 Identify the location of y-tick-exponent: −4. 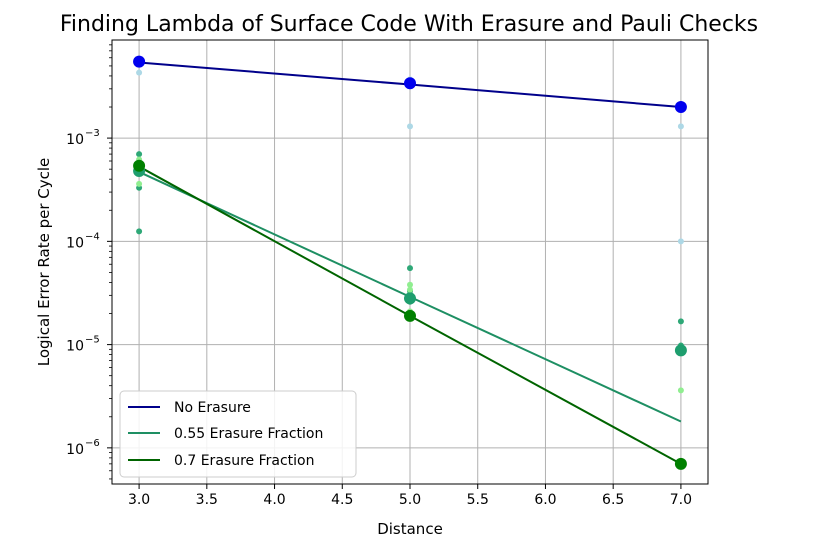
(92, 236).